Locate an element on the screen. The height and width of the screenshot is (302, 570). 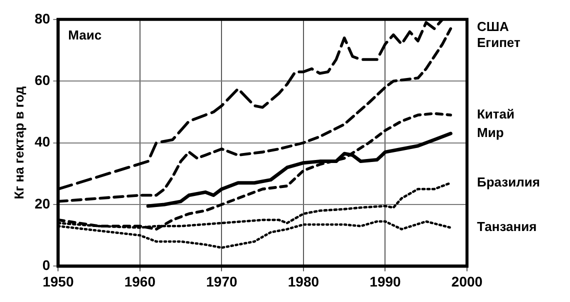
x-tick-label: 1980 is located at coordinates (304, 281).